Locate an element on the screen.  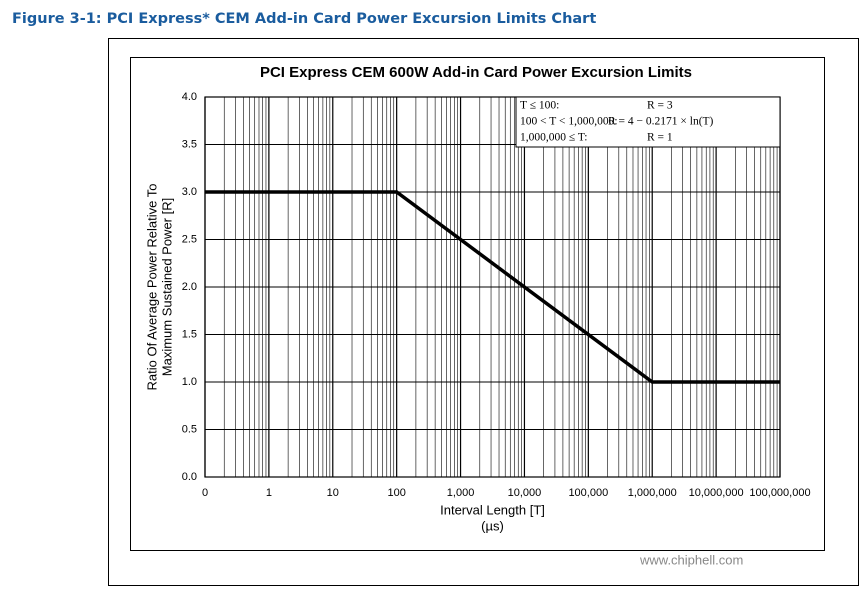
x-tick-label: 10 is located at coordinates (333, 493).